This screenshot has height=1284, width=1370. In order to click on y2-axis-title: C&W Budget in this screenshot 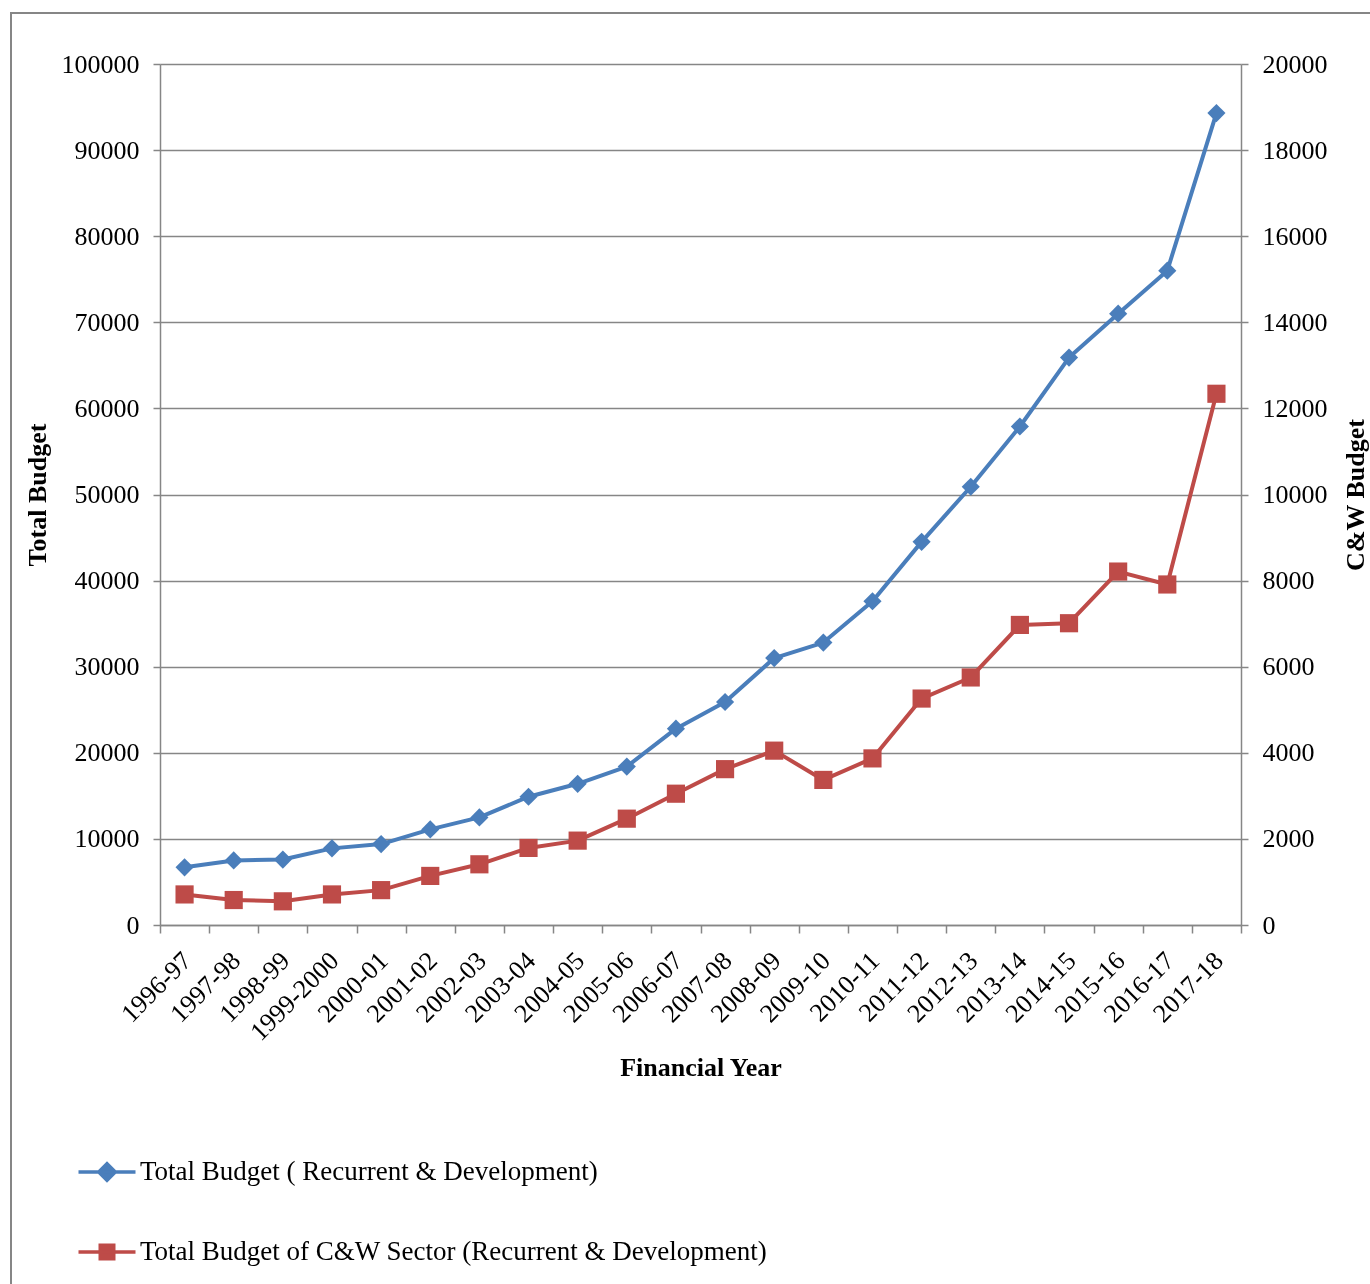, I will do `click(1355, 494)`.